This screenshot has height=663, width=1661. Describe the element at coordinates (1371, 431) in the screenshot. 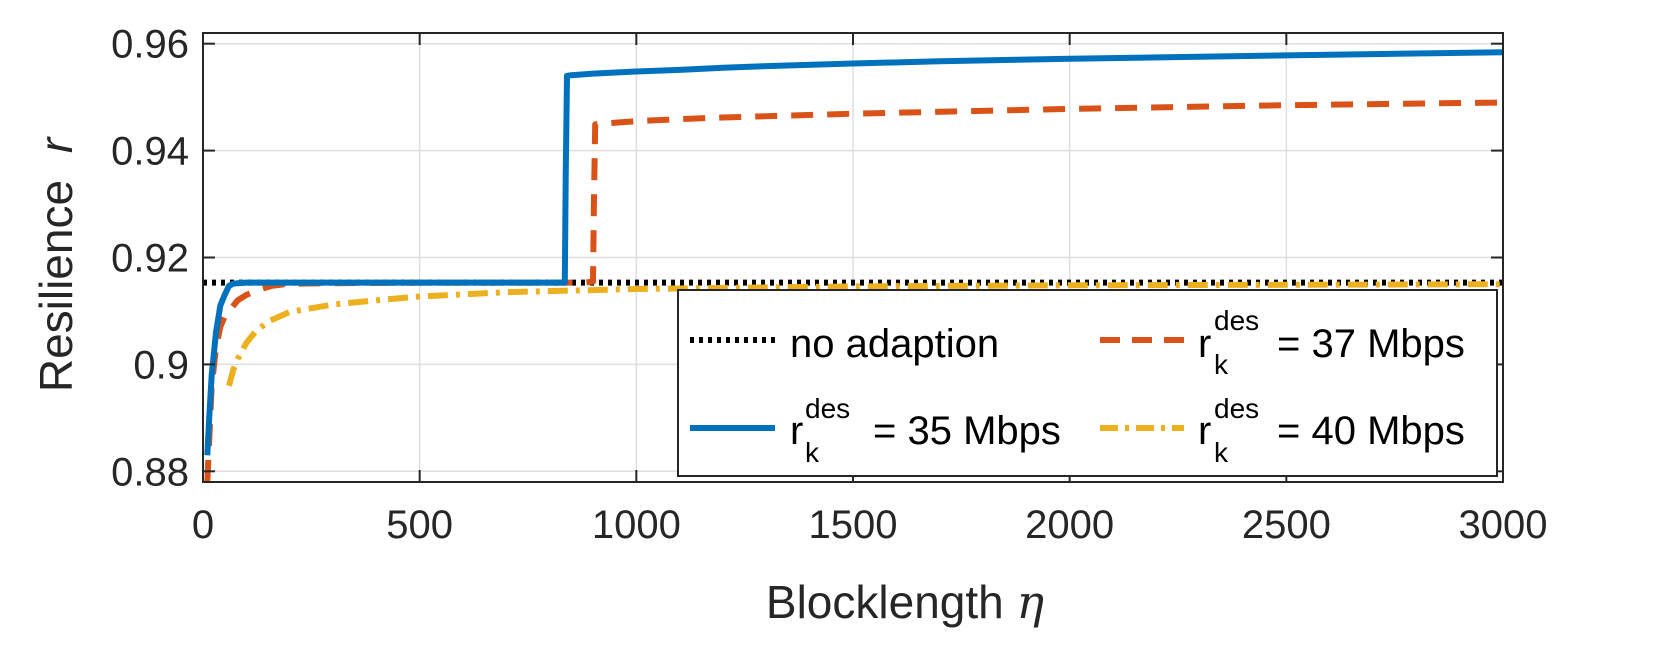

I see `legend-label-40mbps-value: = 40 Mbps` at that location.